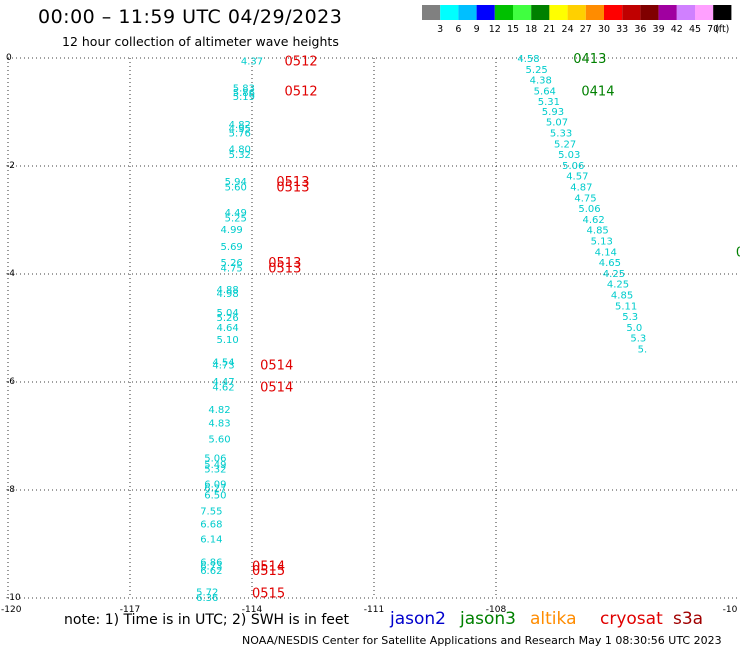 This screenshot has width=740, height=650. Describe the element at coordinates (252, 62) in the screenshot. I see `wave-height-label: 4.37` at that location.